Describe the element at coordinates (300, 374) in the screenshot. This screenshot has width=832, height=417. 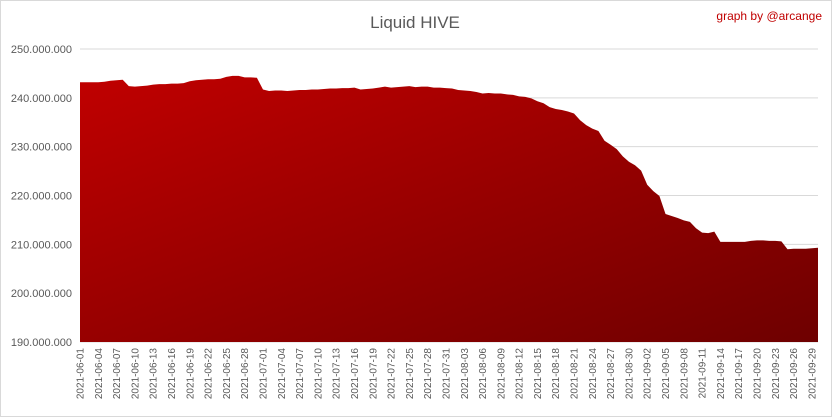
I see `x-tick-label: 2021-07-07` at that location.